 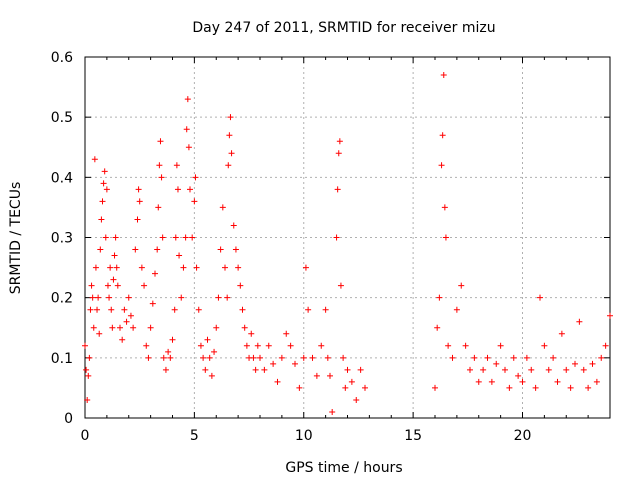 I want to click on y-tick-label: 0.5, so click(x=62, y=118).